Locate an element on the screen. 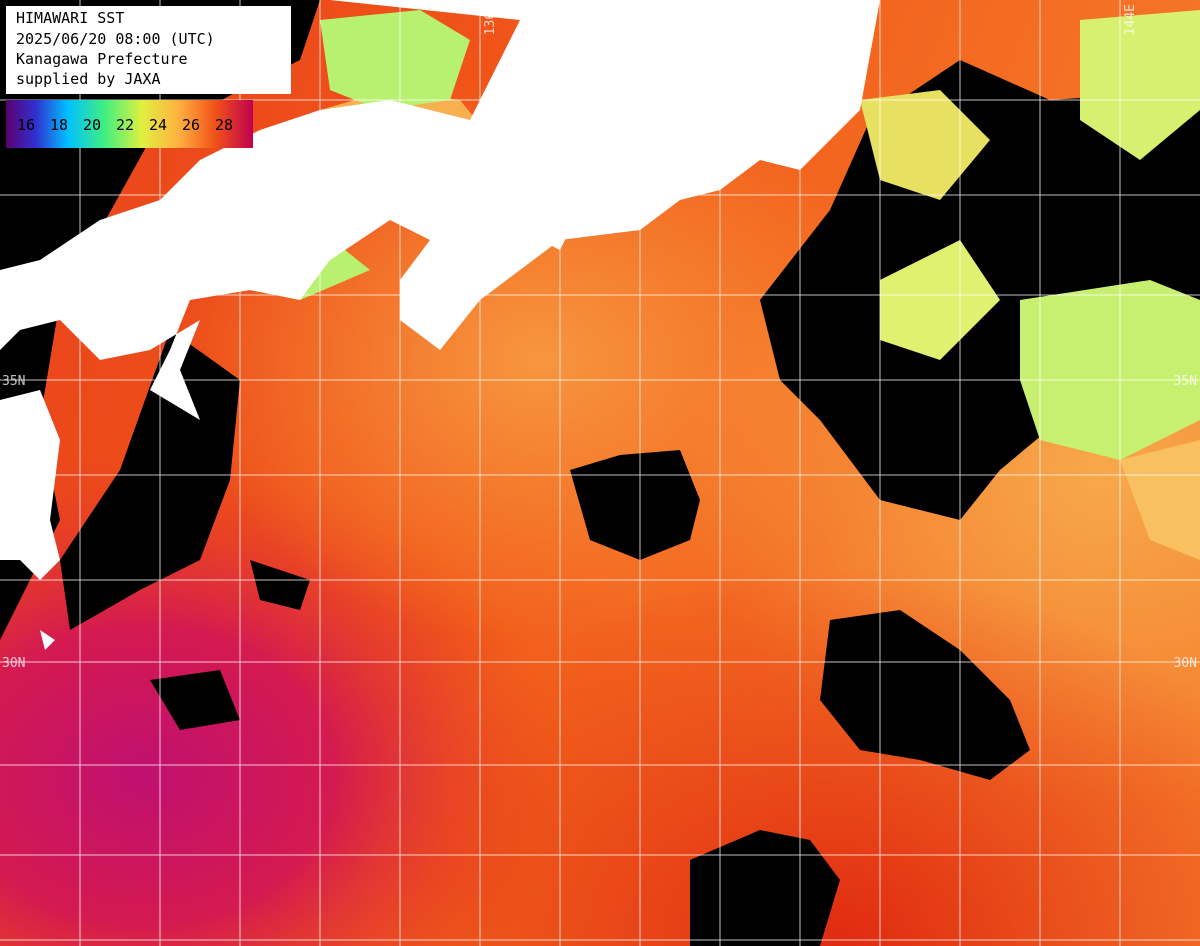 This screenshot has width=1200, height=946. legend-label: 20 is located at coordinates (92, 125).